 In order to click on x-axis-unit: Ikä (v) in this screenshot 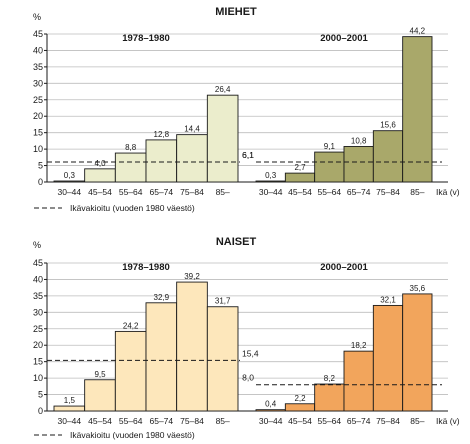, I will do `click(448, 421)`.